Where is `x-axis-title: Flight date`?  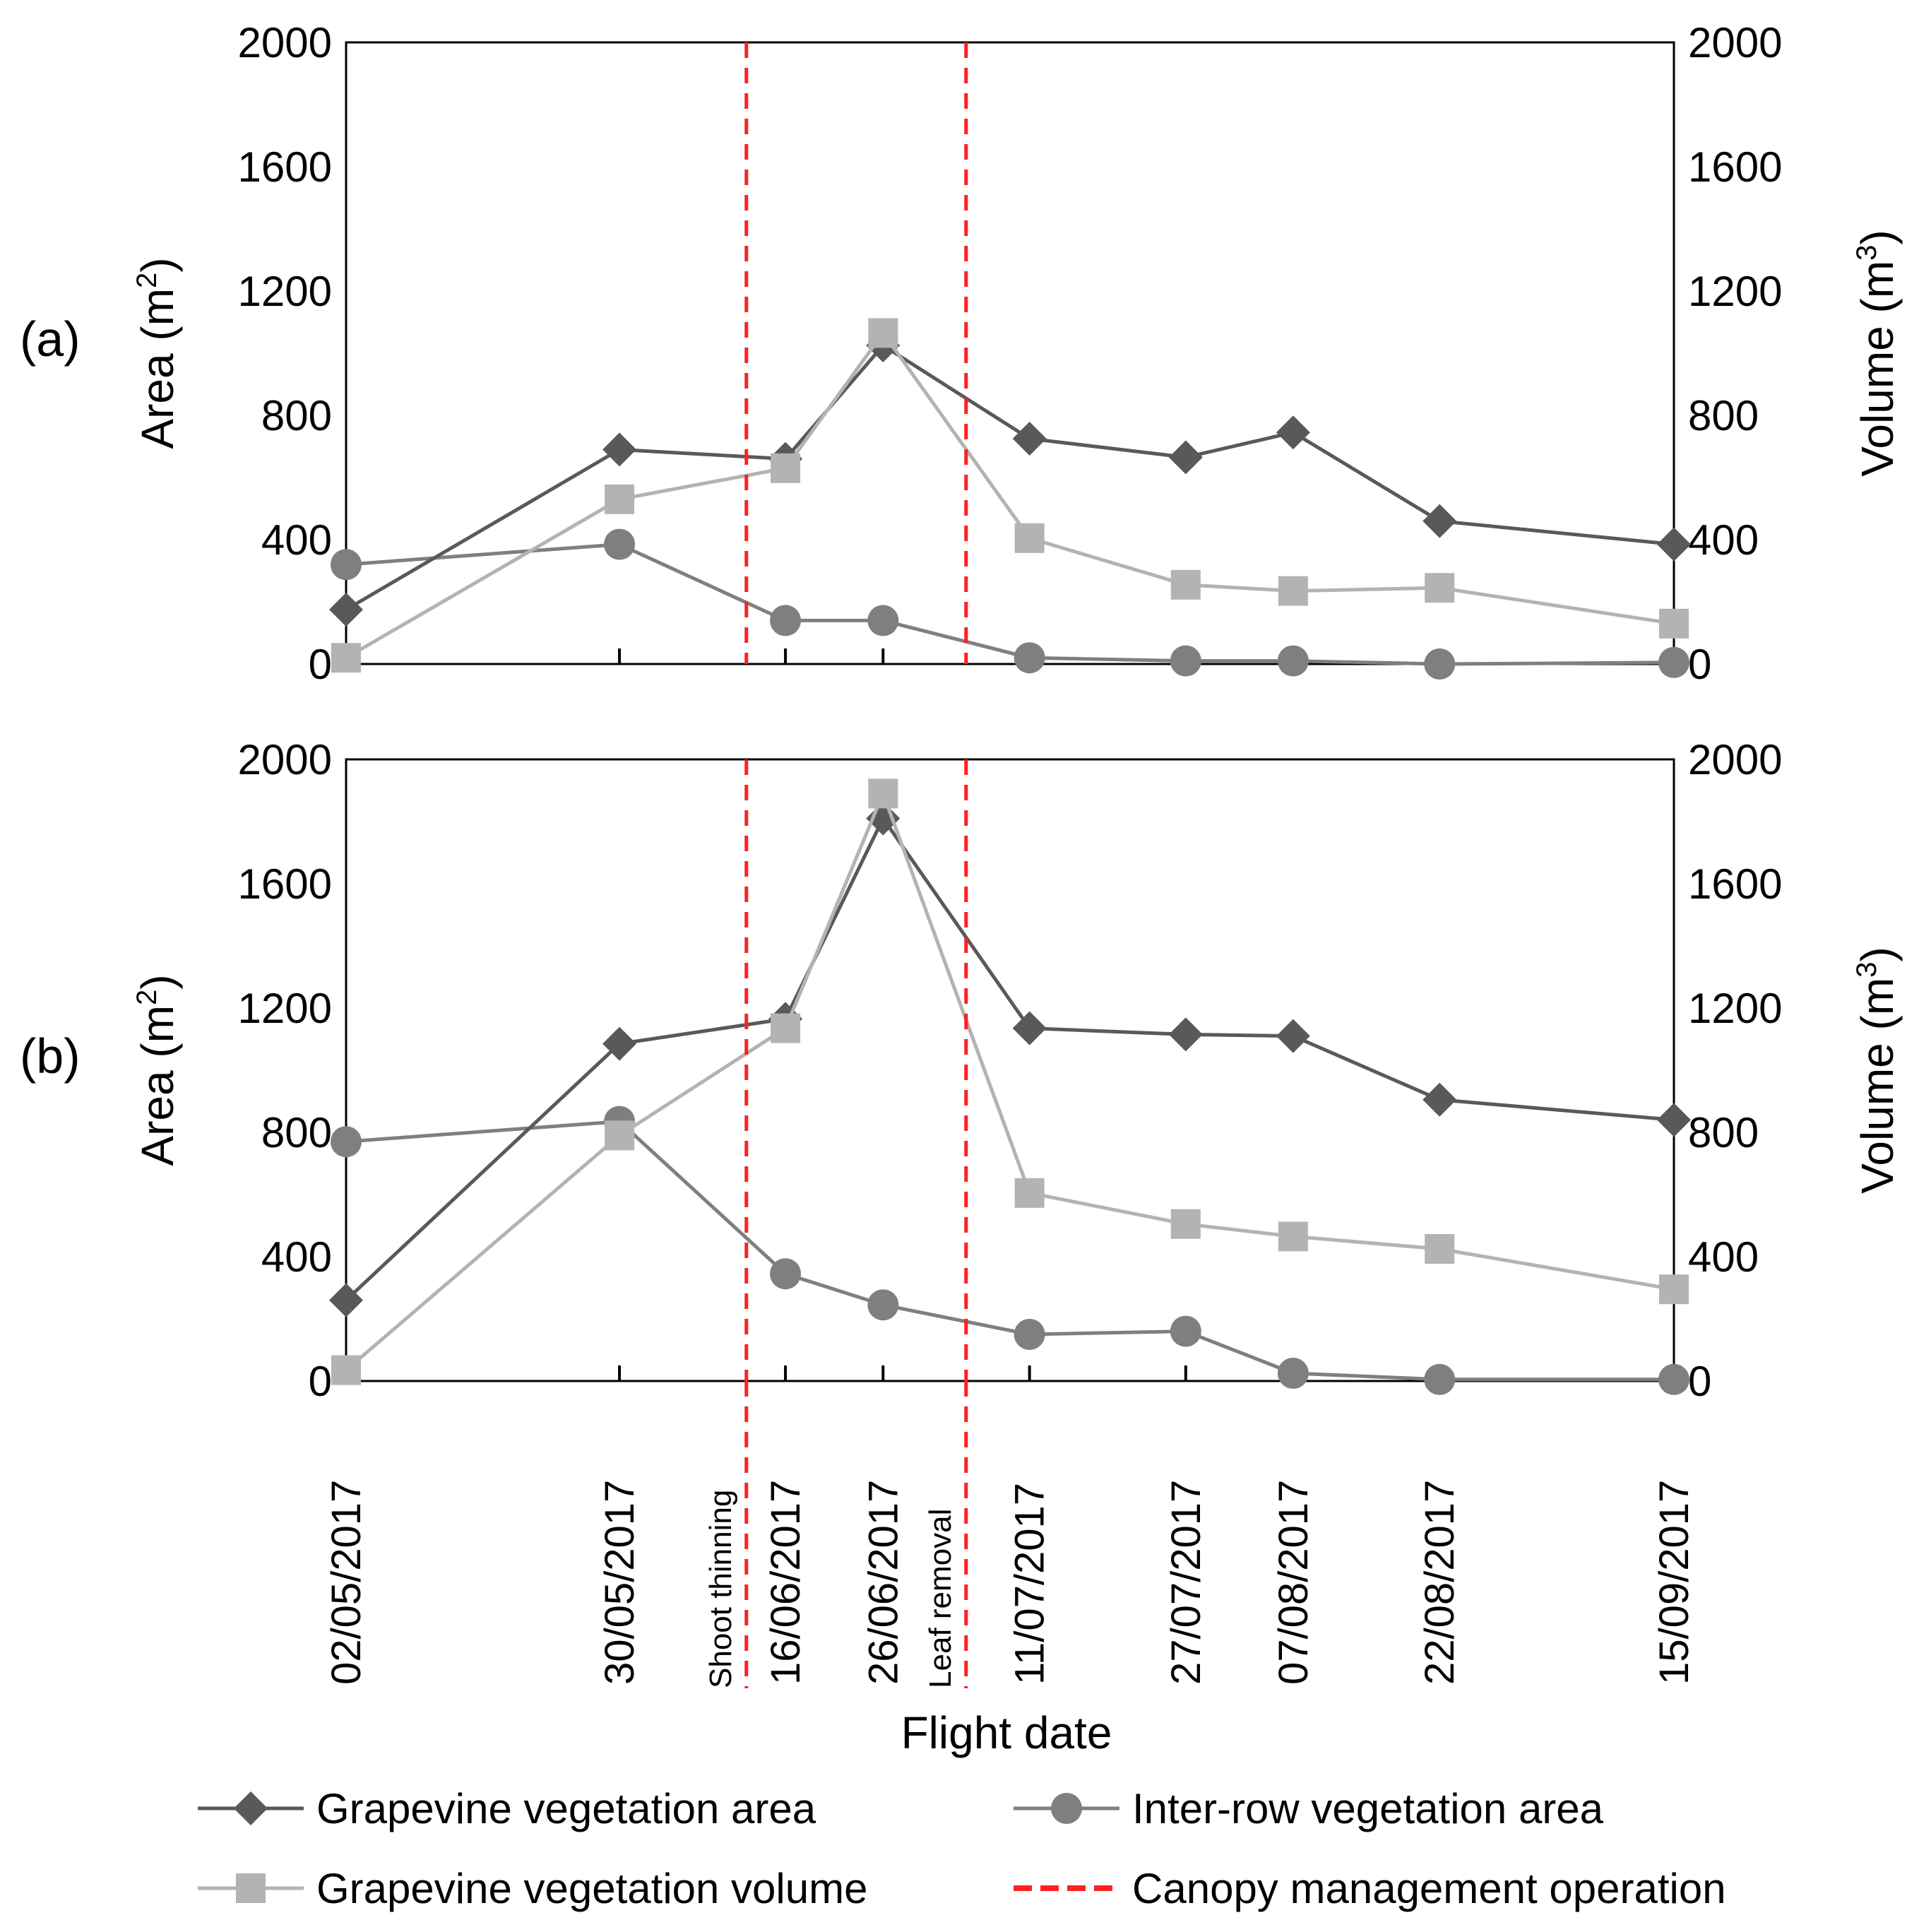 x-axis-title: Flight date is located at coordinates (1006, 1732).